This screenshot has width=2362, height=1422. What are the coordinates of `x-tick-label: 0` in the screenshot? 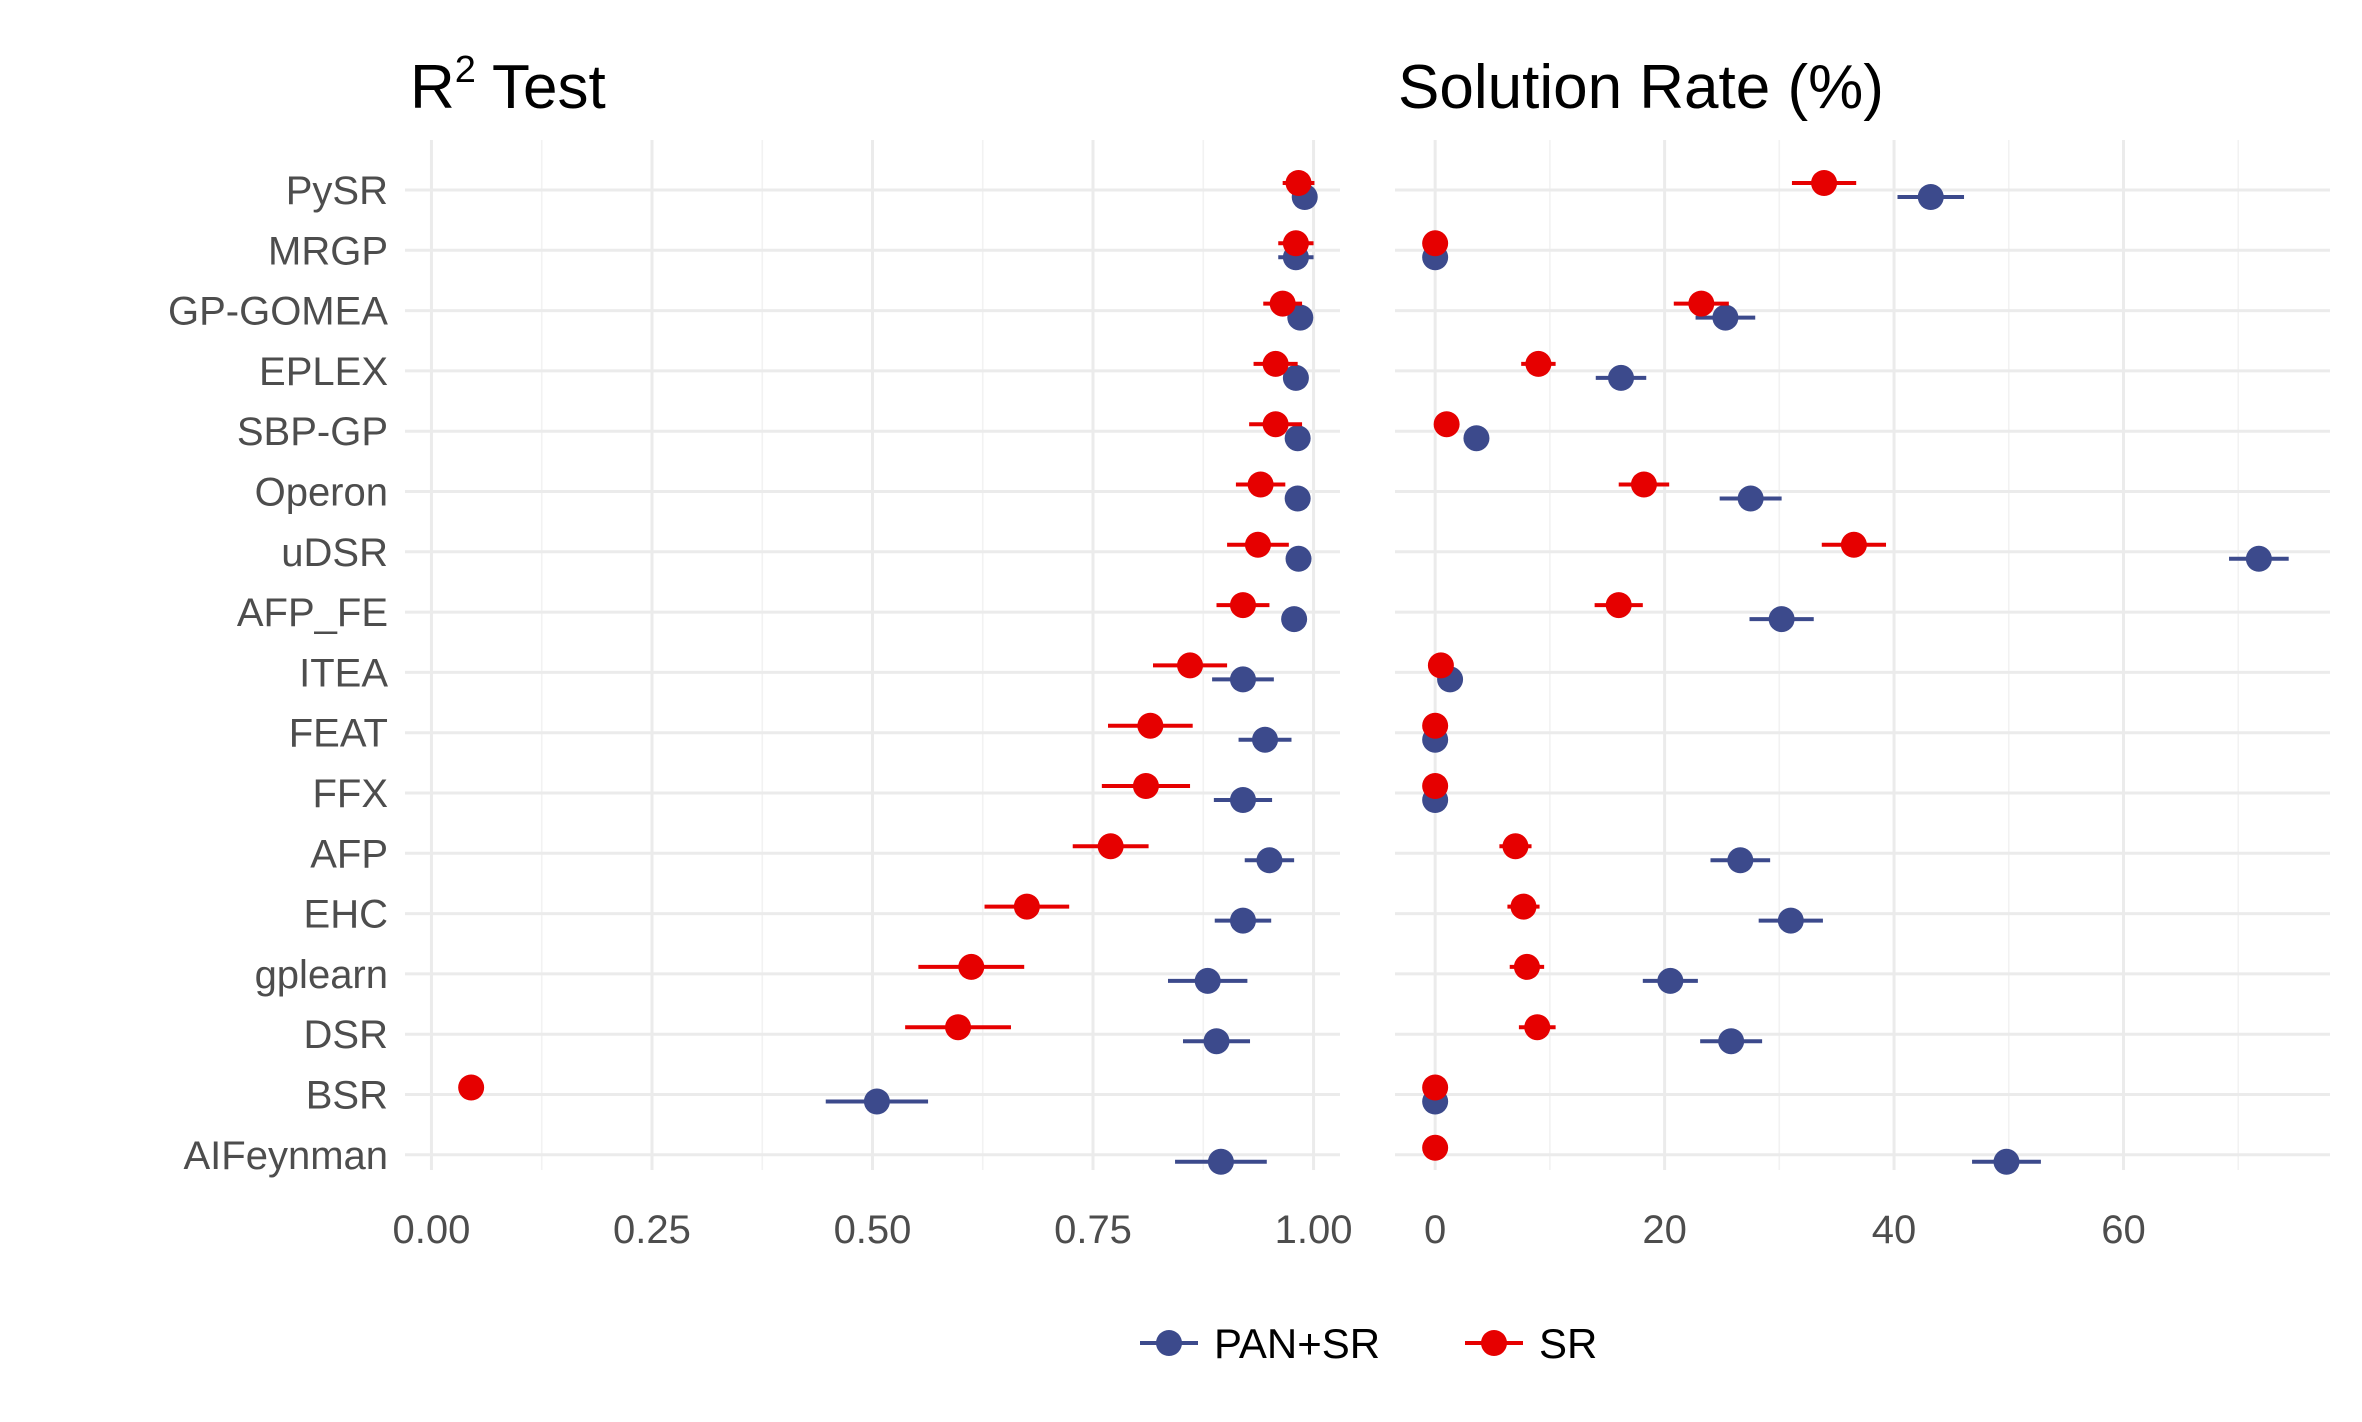 It's located at (1435, 1230).